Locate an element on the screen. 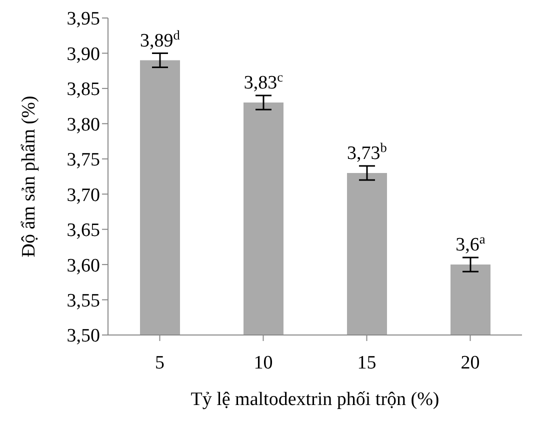 The image size is (542, 433). y-tick-label: 3,85 is located at coordinates (83, 89).